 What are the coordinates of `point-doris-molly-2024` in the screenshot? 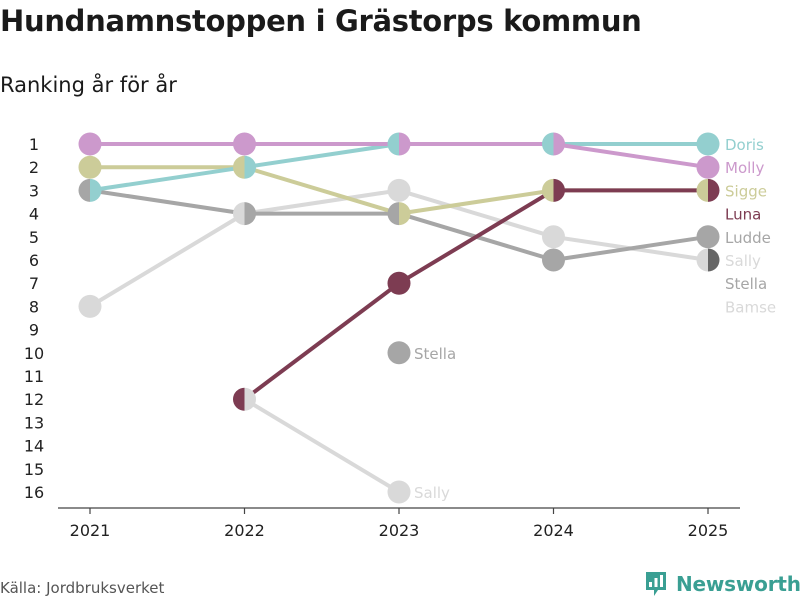 It's located at (553, 144).